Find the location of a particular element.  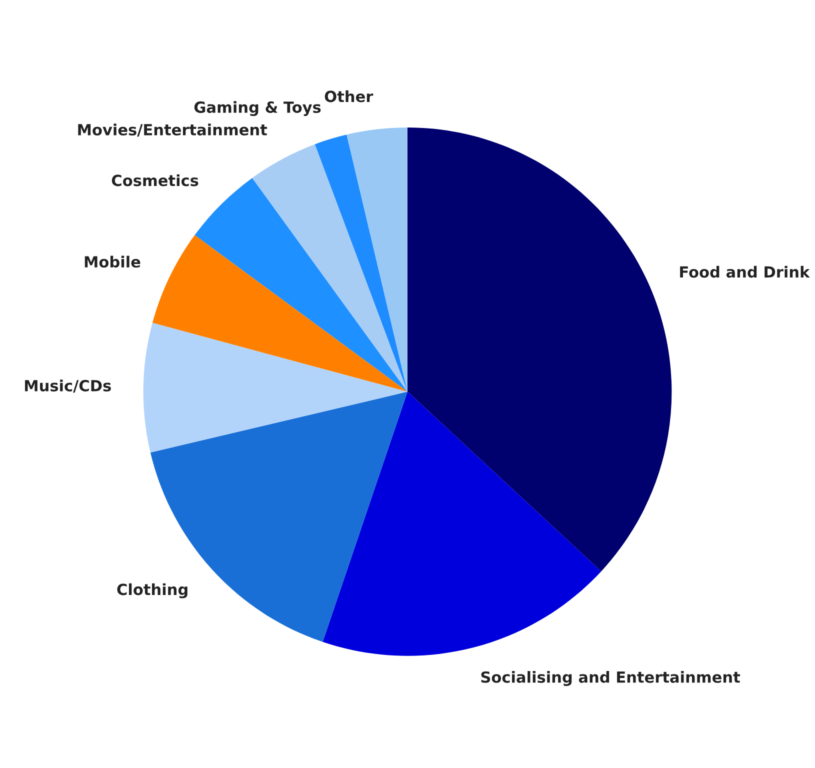

slice-label: Socialising and Entertainment is located at coordinates (610, 678).